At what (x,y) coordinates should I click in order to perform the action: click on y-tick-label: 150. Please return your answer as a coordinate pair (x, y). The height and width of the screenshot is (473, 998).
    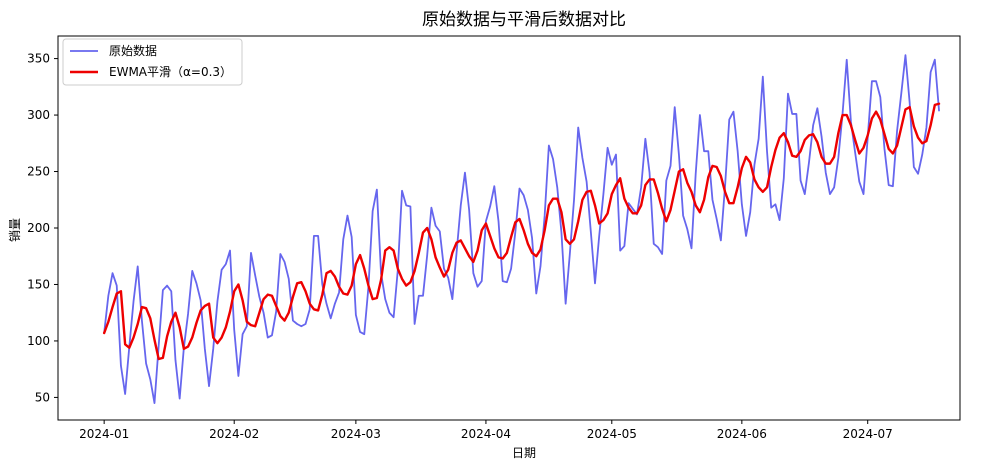
    Looking at the image, I should click on (38, 284).